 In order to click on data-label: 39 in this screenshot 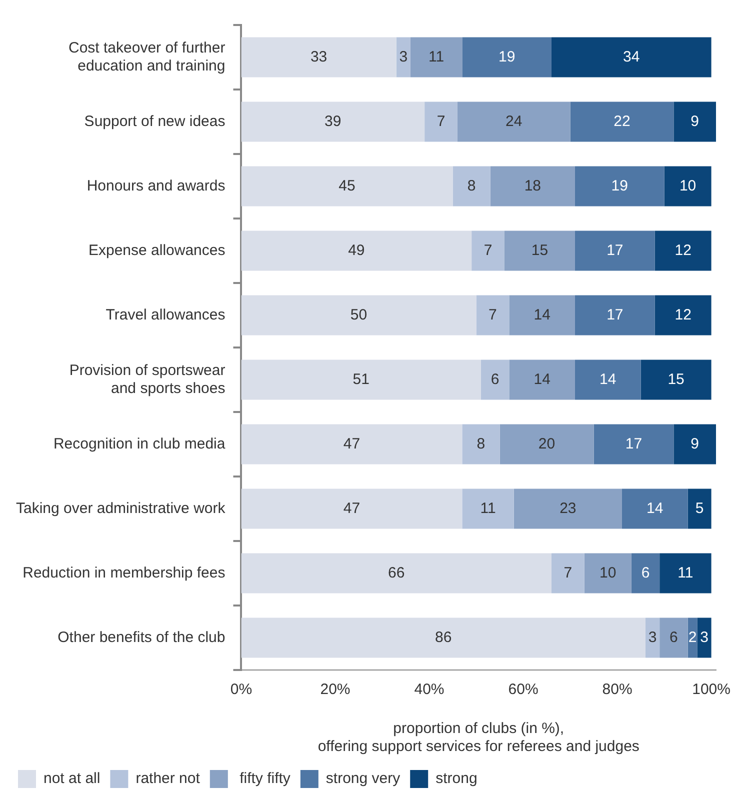, I will do `click(333, 121)`.